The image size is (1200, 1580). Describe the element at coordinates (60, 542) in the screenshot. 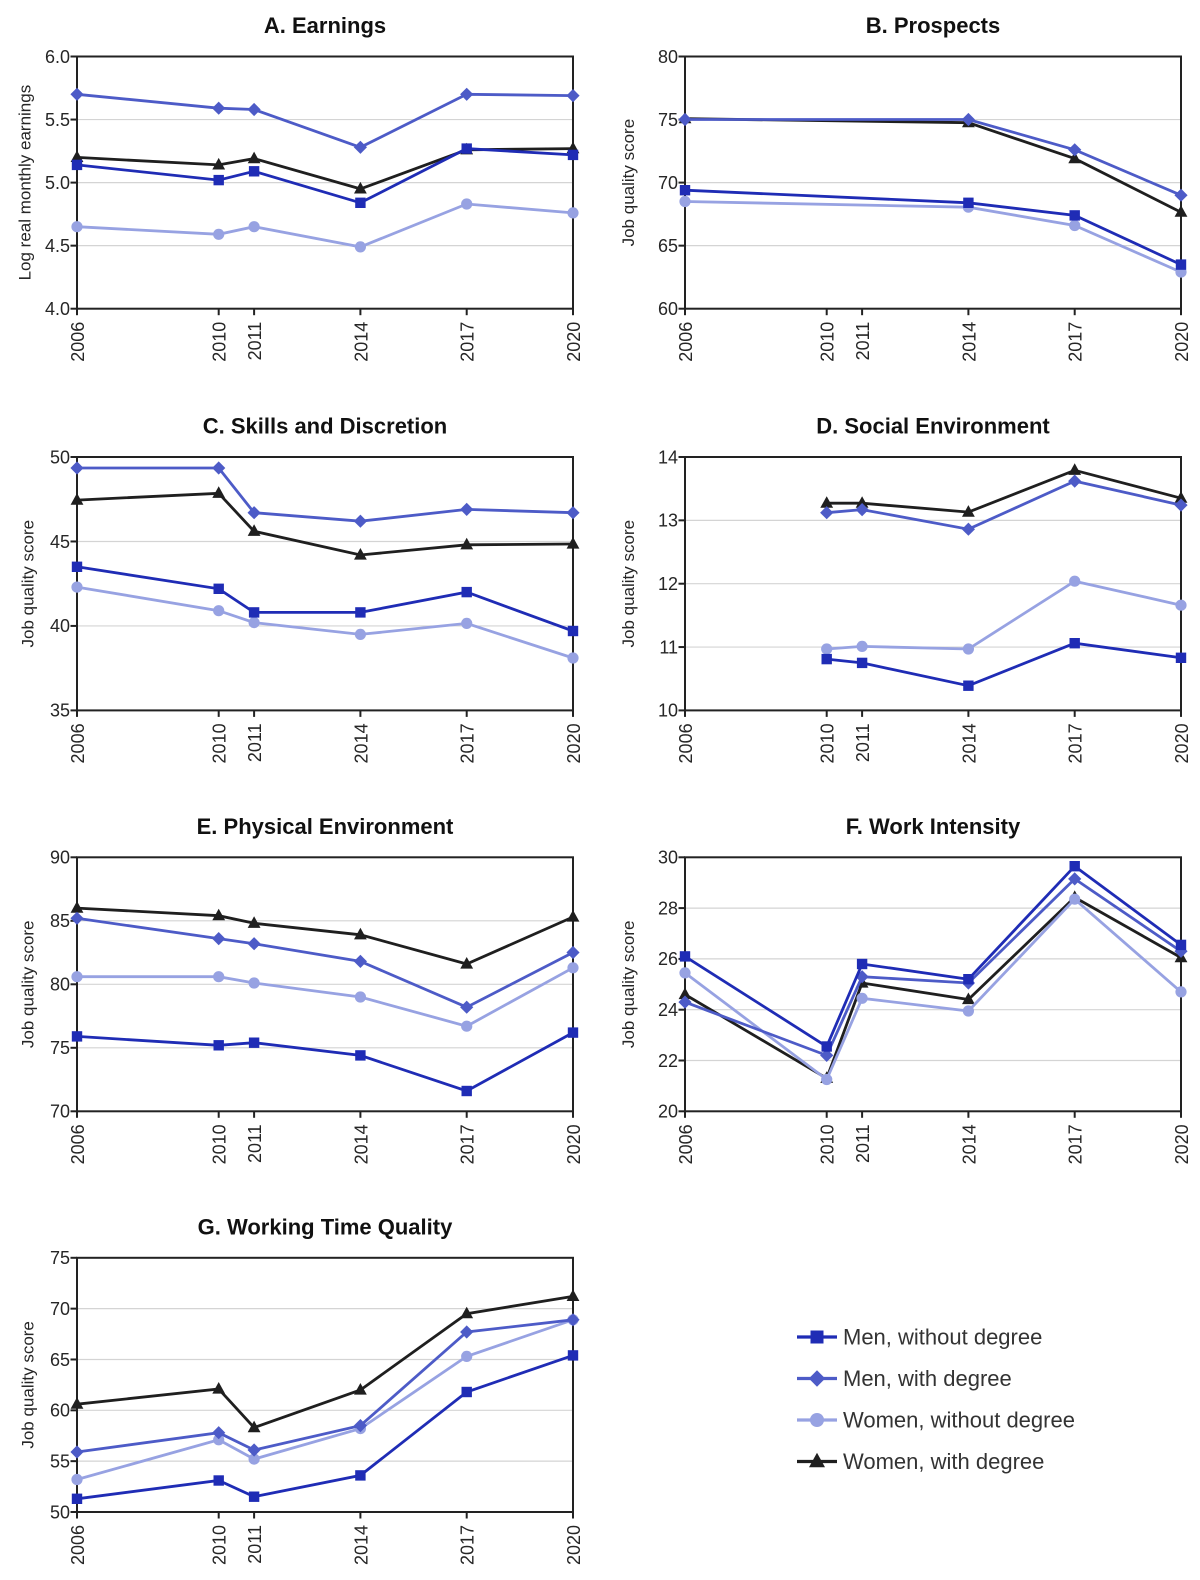

I see `svg-text: 45` at that location.